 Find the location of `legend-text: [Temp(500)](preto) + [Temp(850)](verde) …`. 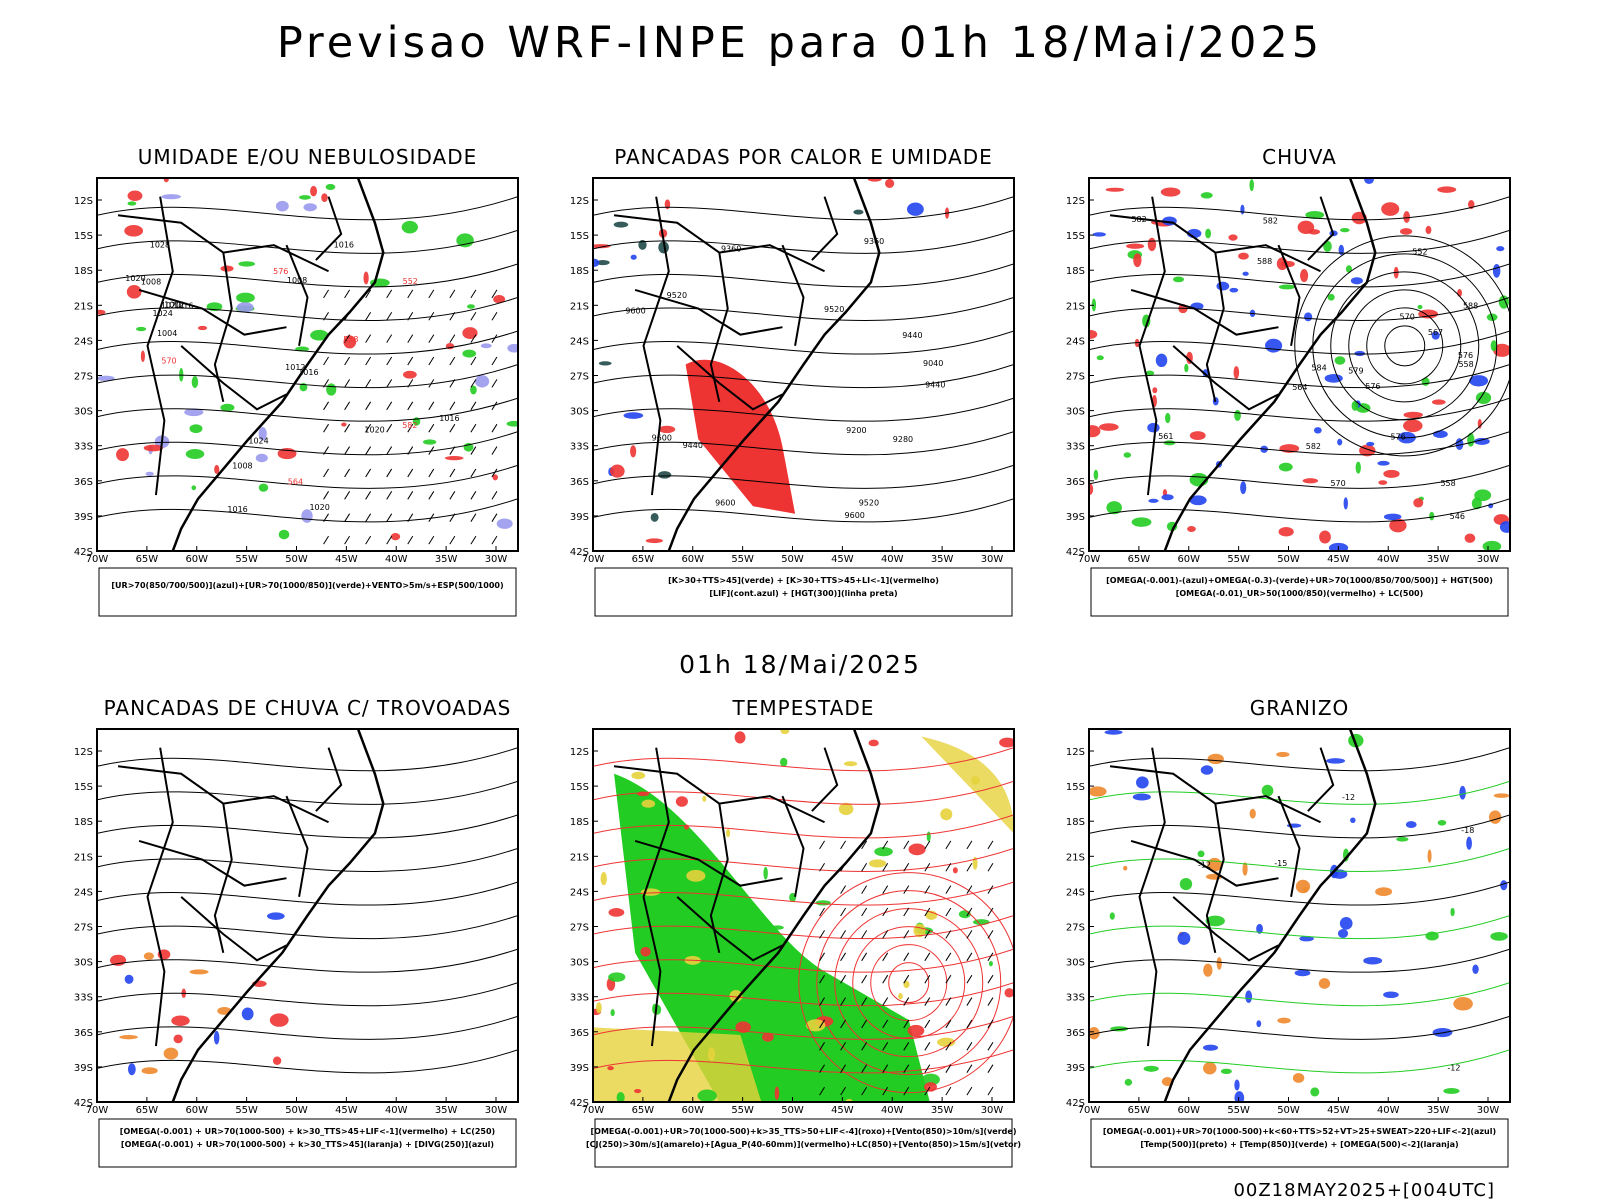

legend-text: [Temp(500)](preto) + [Temp(850)](verde) … is located at coordinates (1299, 1144).